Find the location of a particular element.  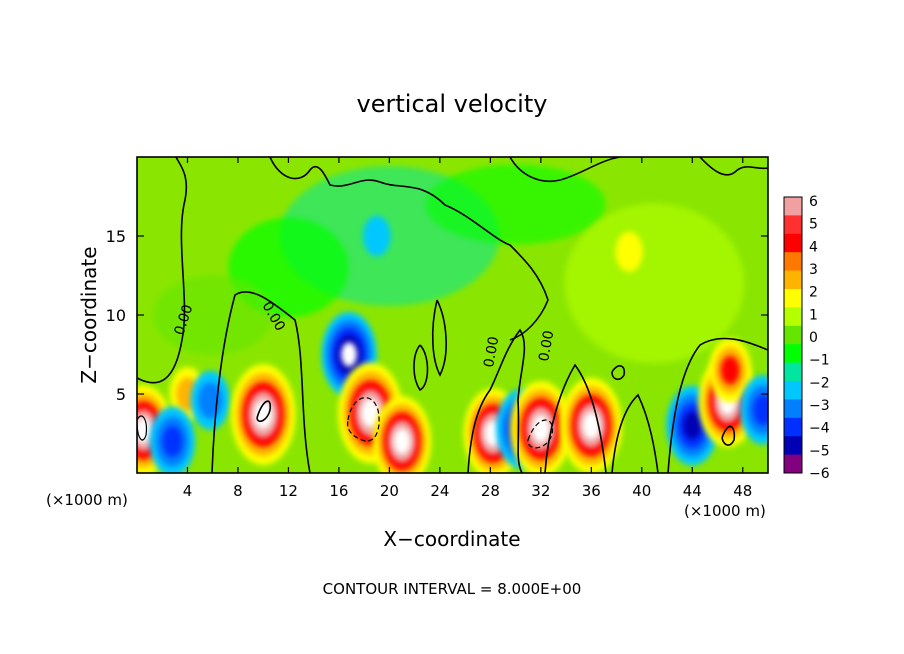

x-tick-label: 44 is located at coordinates (692, 491).